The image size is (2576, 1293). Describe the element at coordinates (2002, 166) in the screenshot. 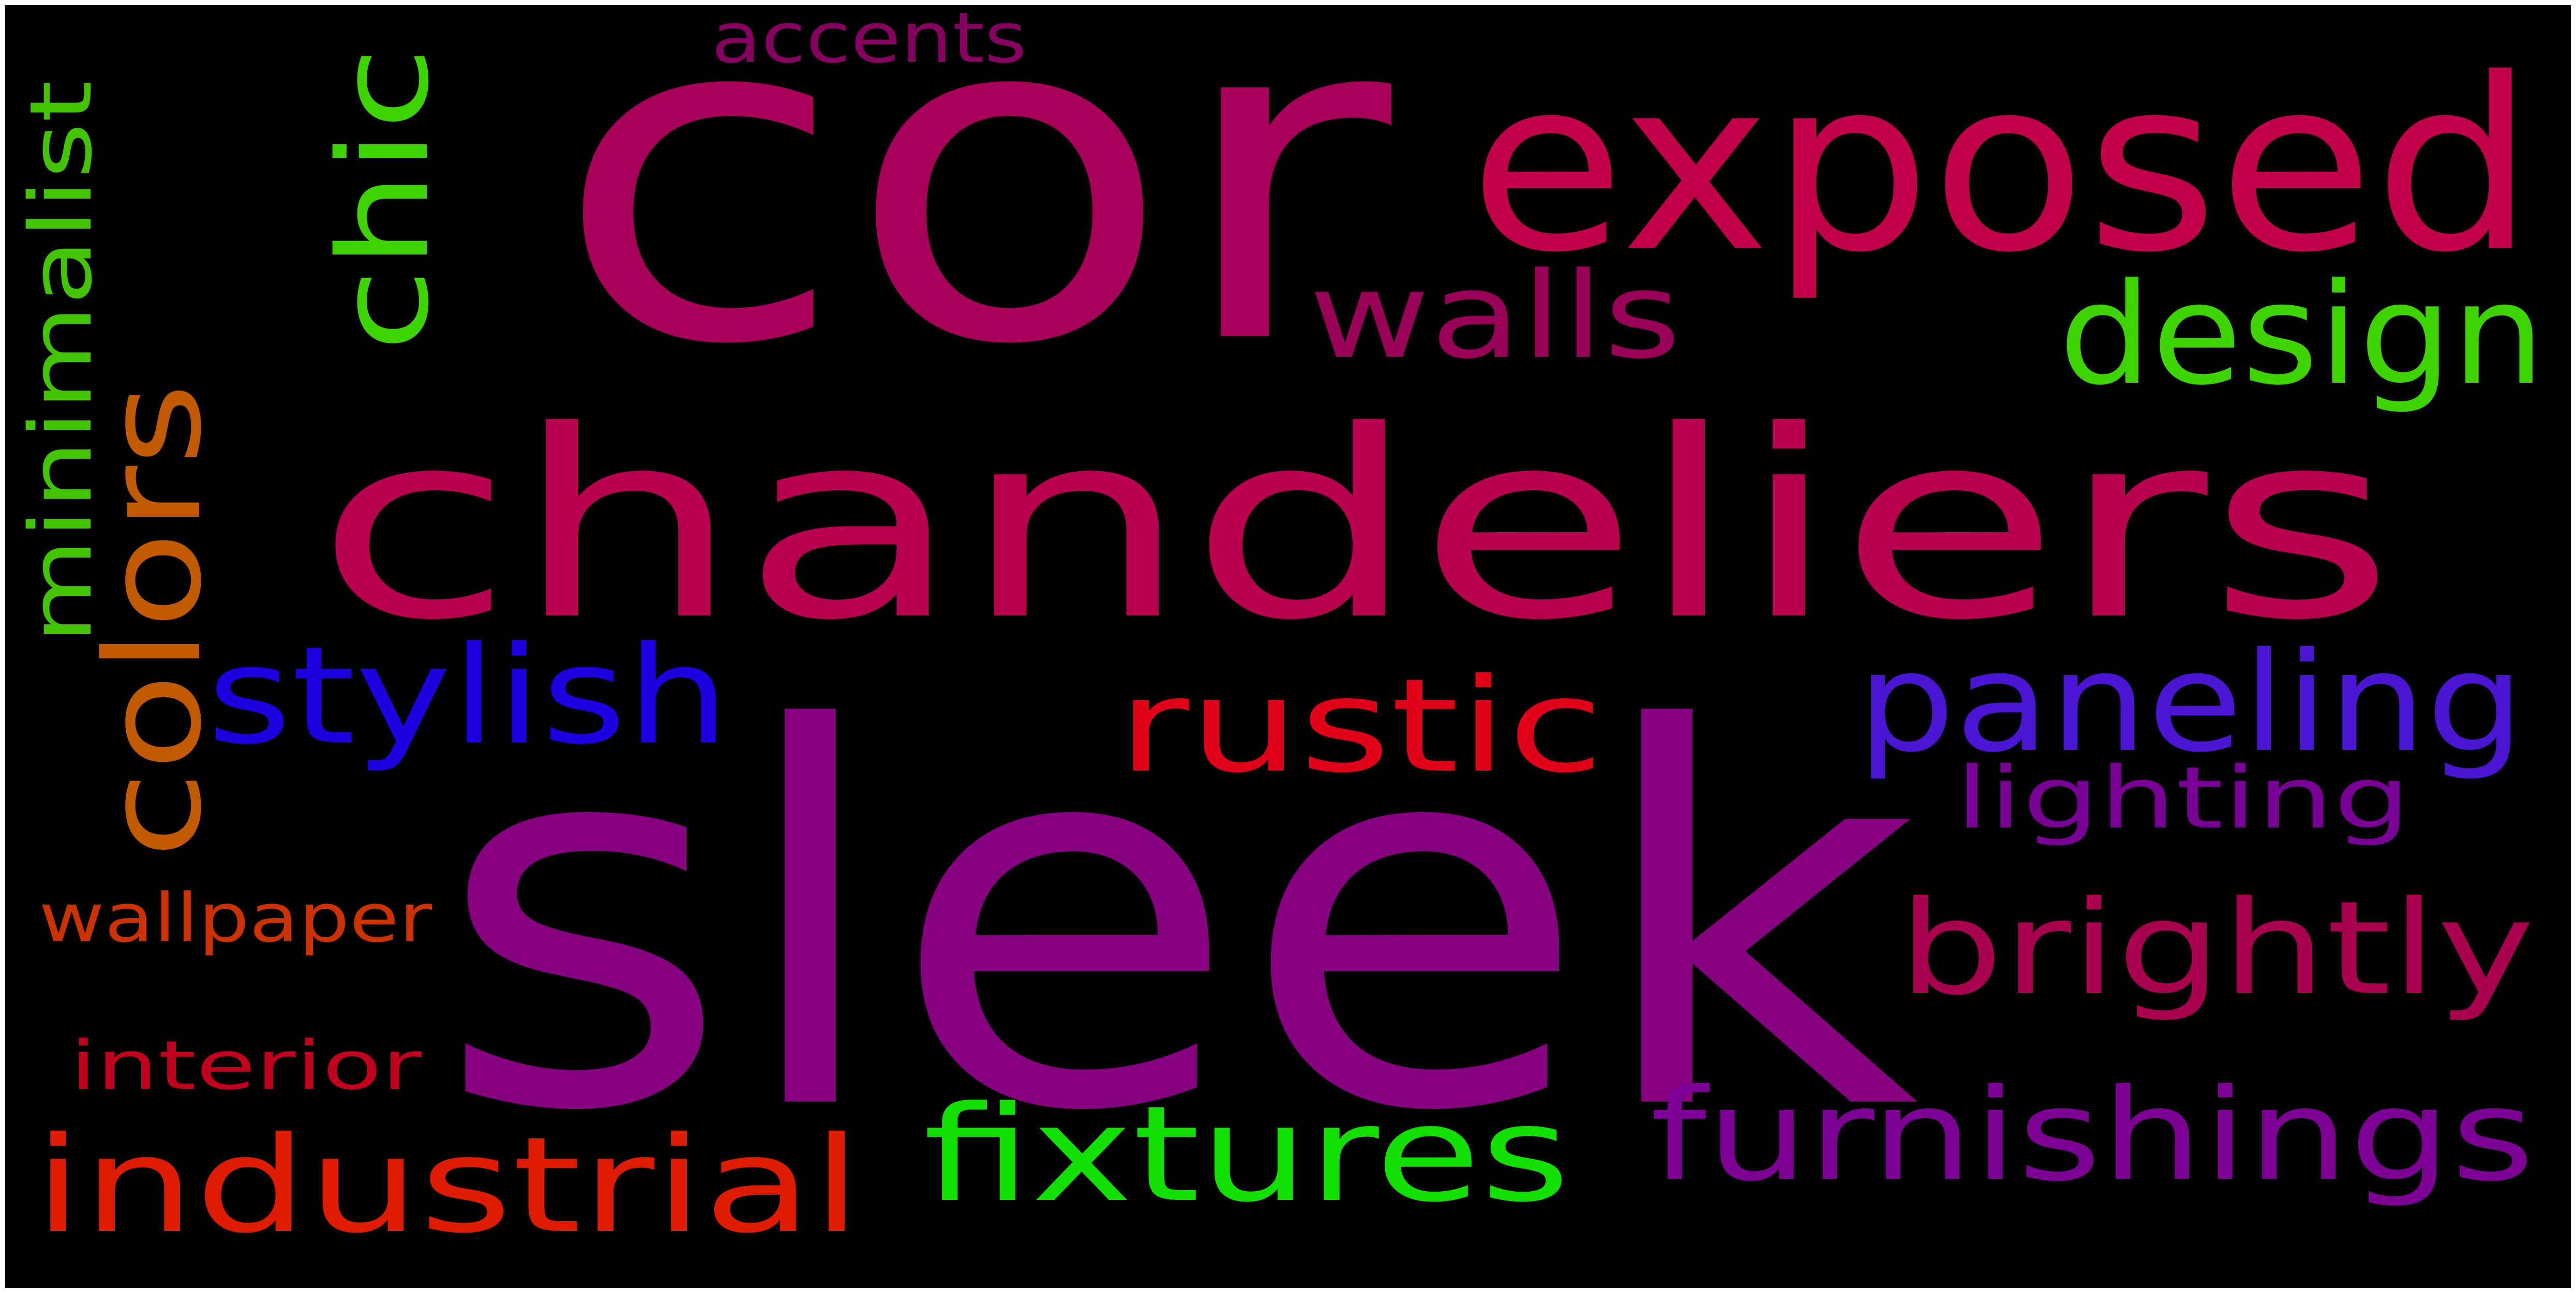

I see `word-exposed: exposed` at that location.